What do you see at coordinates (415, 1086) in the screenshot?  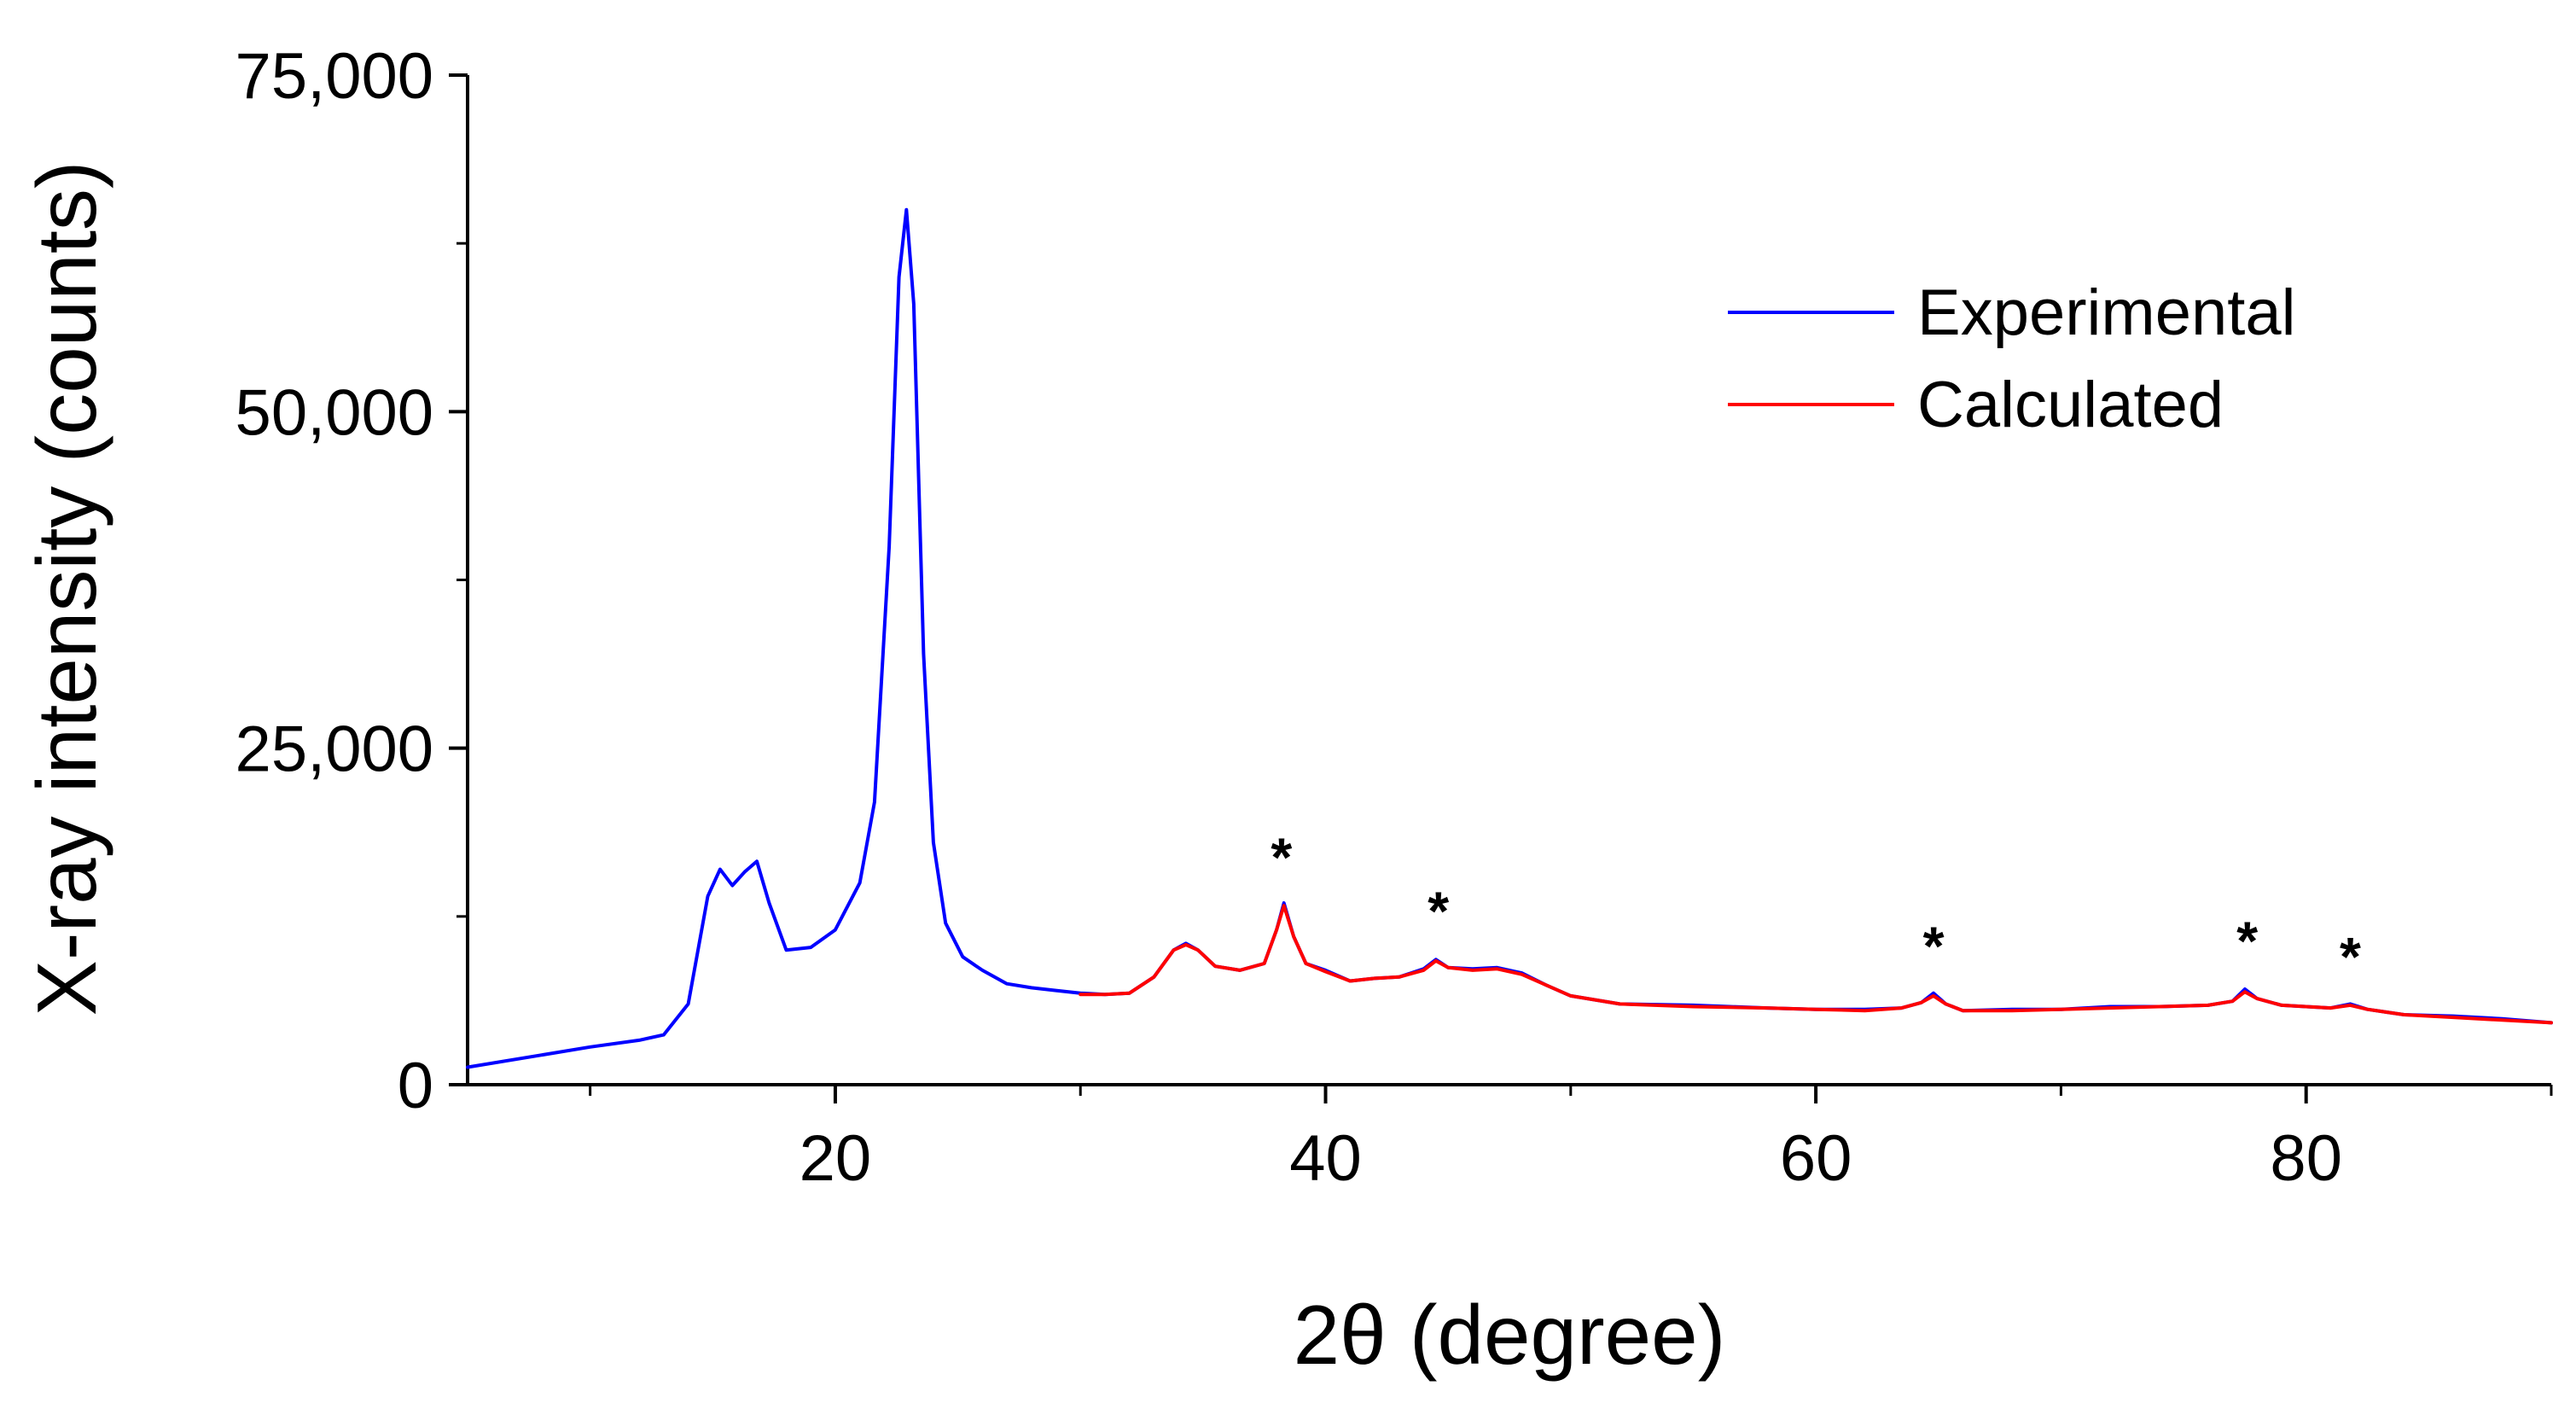 I see `y-tick-label: 0` at bounding box center [415, 1086].